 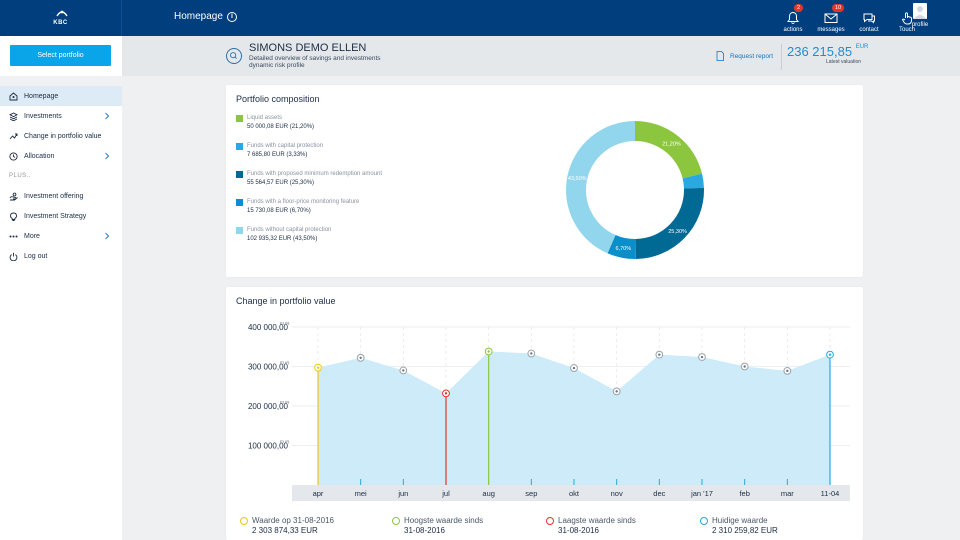 I want to click on nav-actions-button: 2 actions, so click(x=793, y=18).